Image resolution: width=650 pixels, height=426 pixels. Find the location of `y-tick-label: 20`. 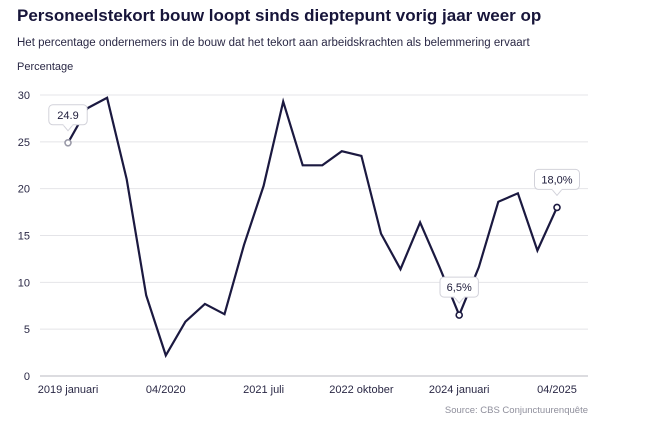

y-tick-label: 20 is located at coordinates (24, 190).